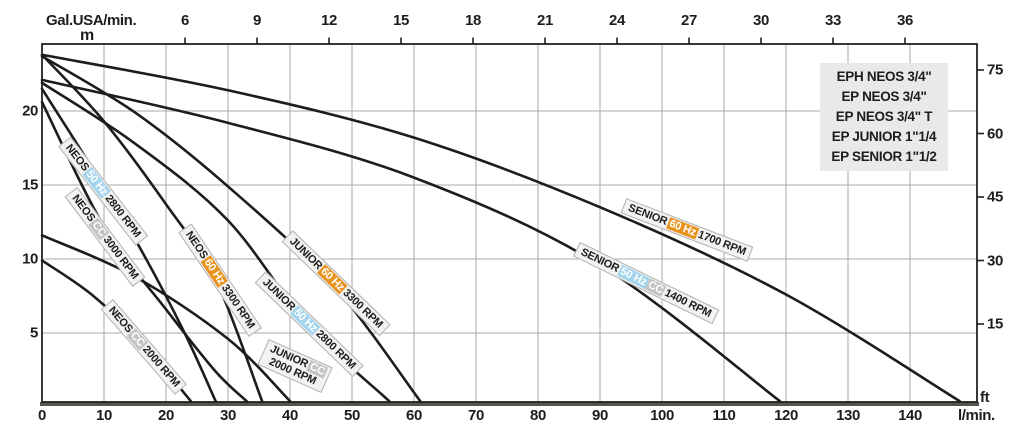 The image size is (1009, 439). What do you see at coordinates (724, 415) in the screenshot?
I see `x-axis-tick-label: 110` at bounding box center [724, 415].